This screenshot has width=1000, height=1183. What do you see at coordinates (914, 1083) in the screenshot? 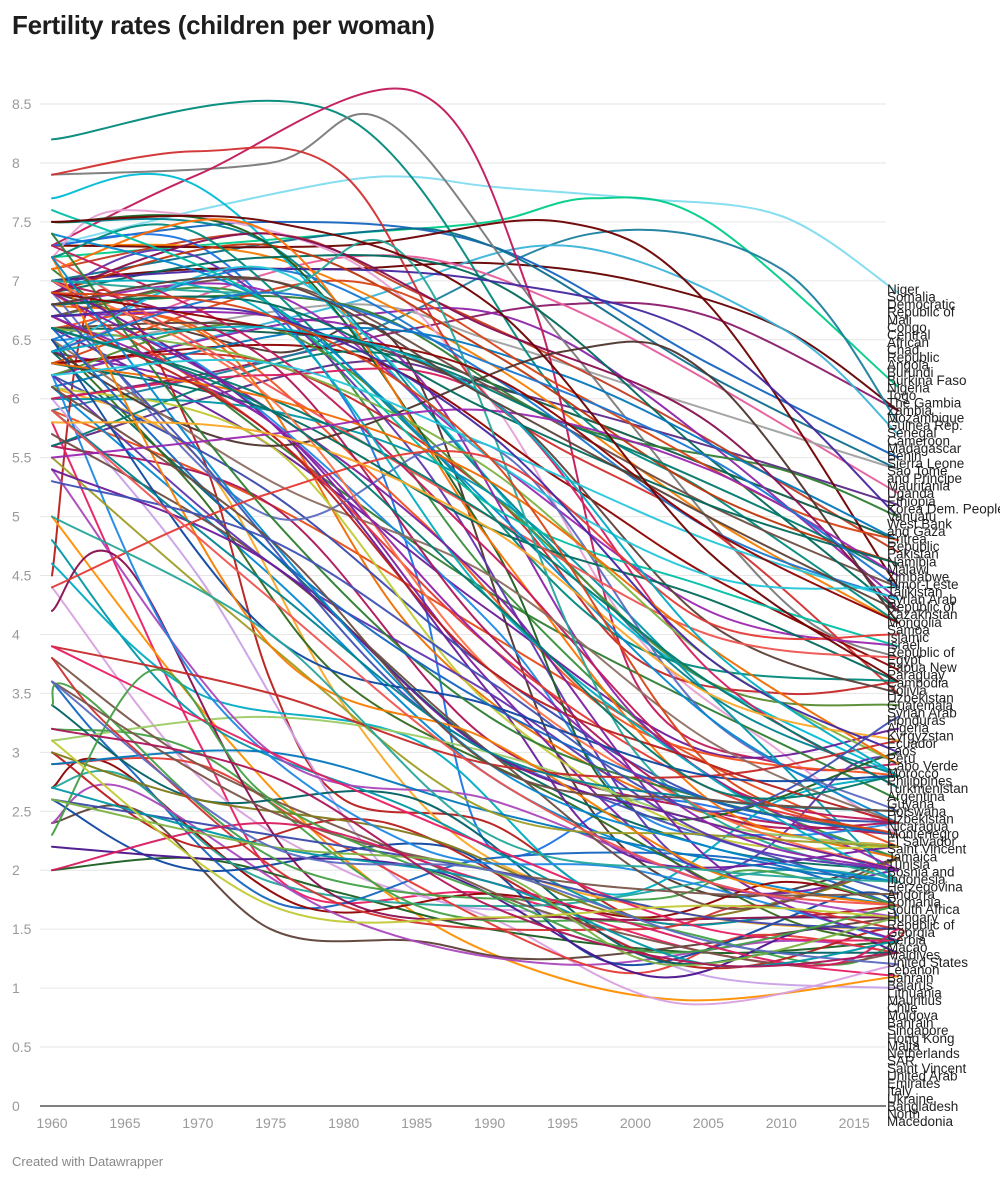
I see `series-end-label: Emirates` at bounding box center [914, 1083].